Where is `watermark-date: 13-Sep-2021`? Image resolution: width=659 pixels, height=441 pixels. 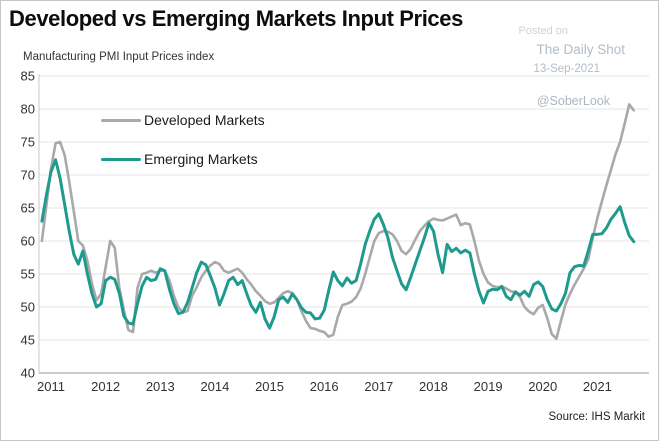
watermark-date: 13-Sep-2021 is located at coordinates (567, 69).